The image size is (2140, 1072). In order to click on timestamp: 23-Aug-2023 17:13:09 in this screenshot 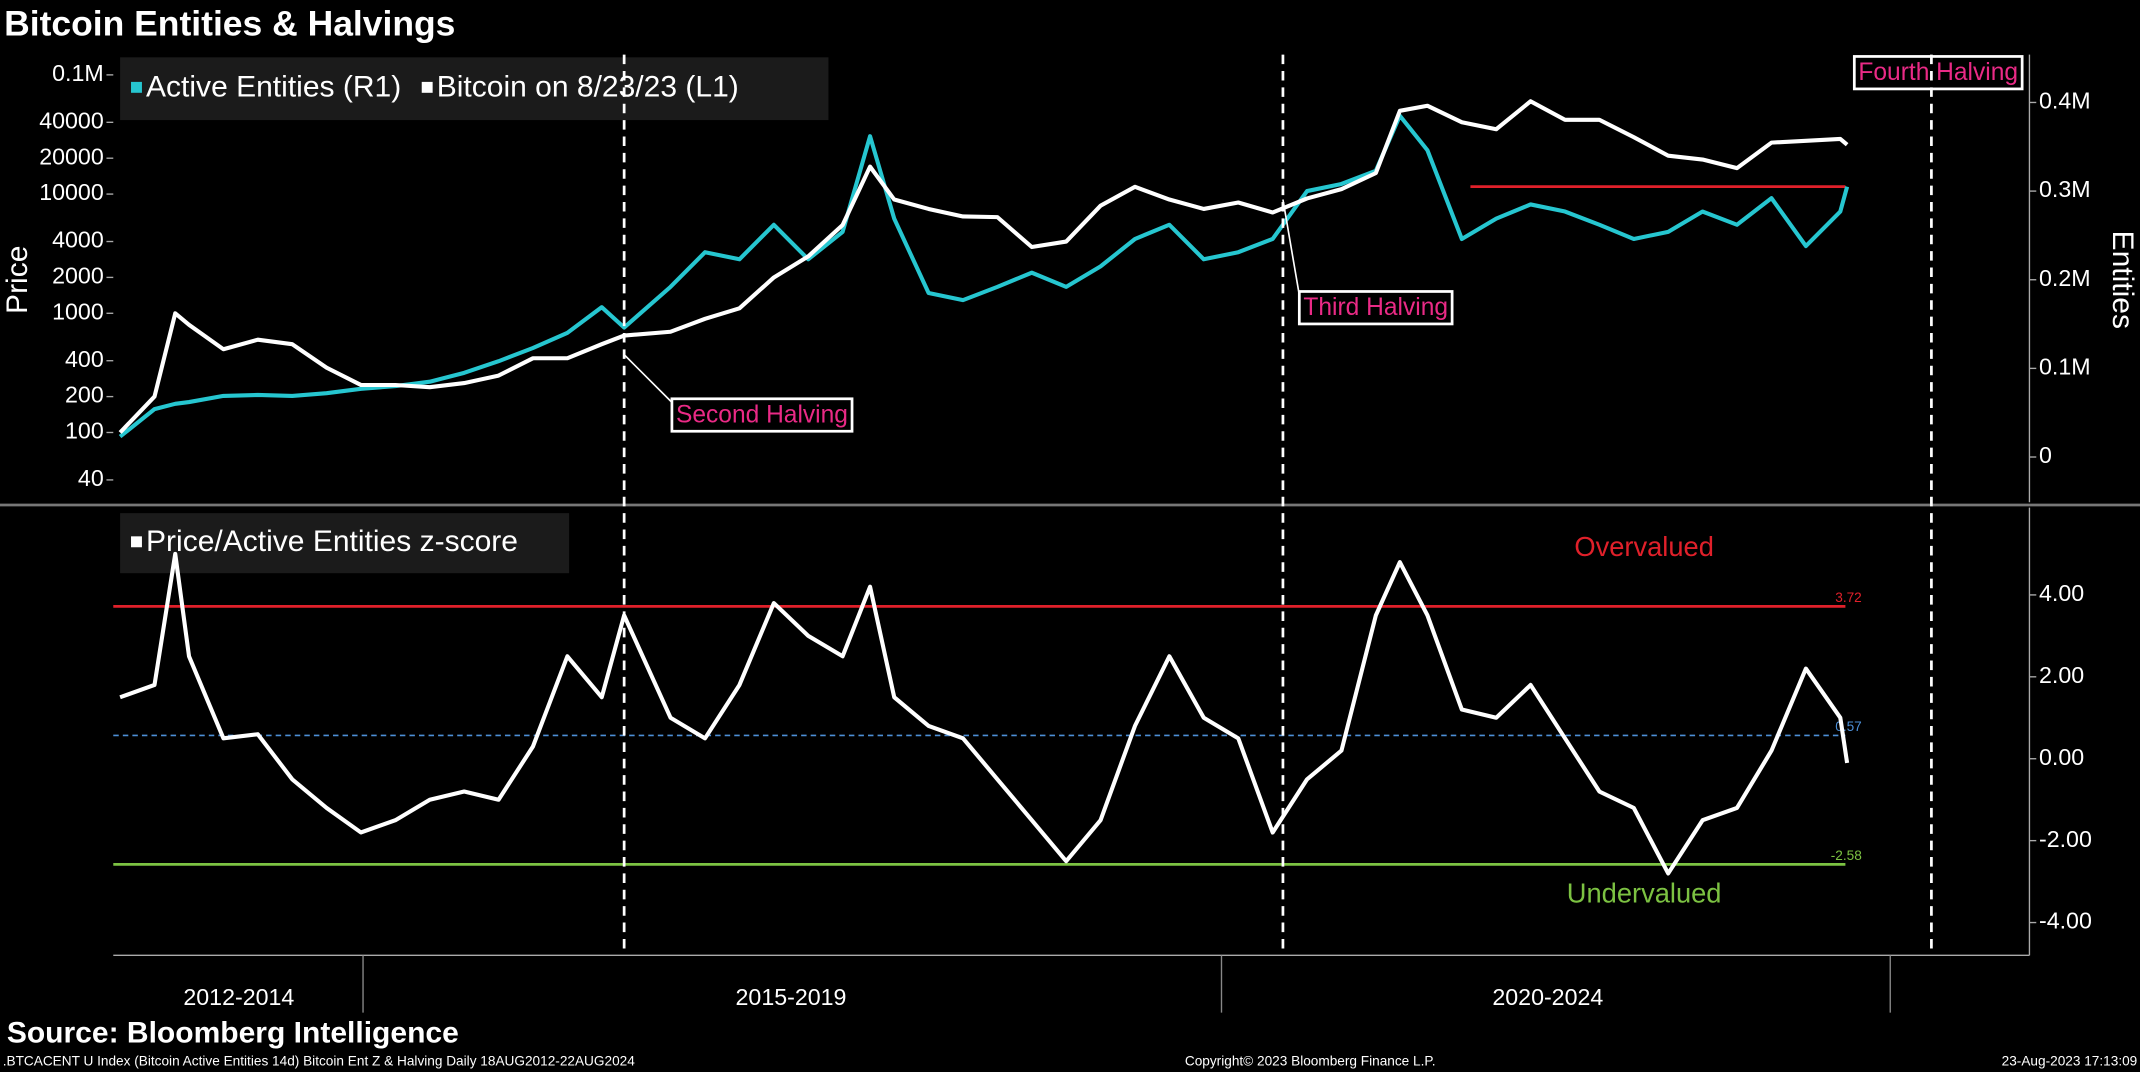, I will do `click(2070, 1060)`.